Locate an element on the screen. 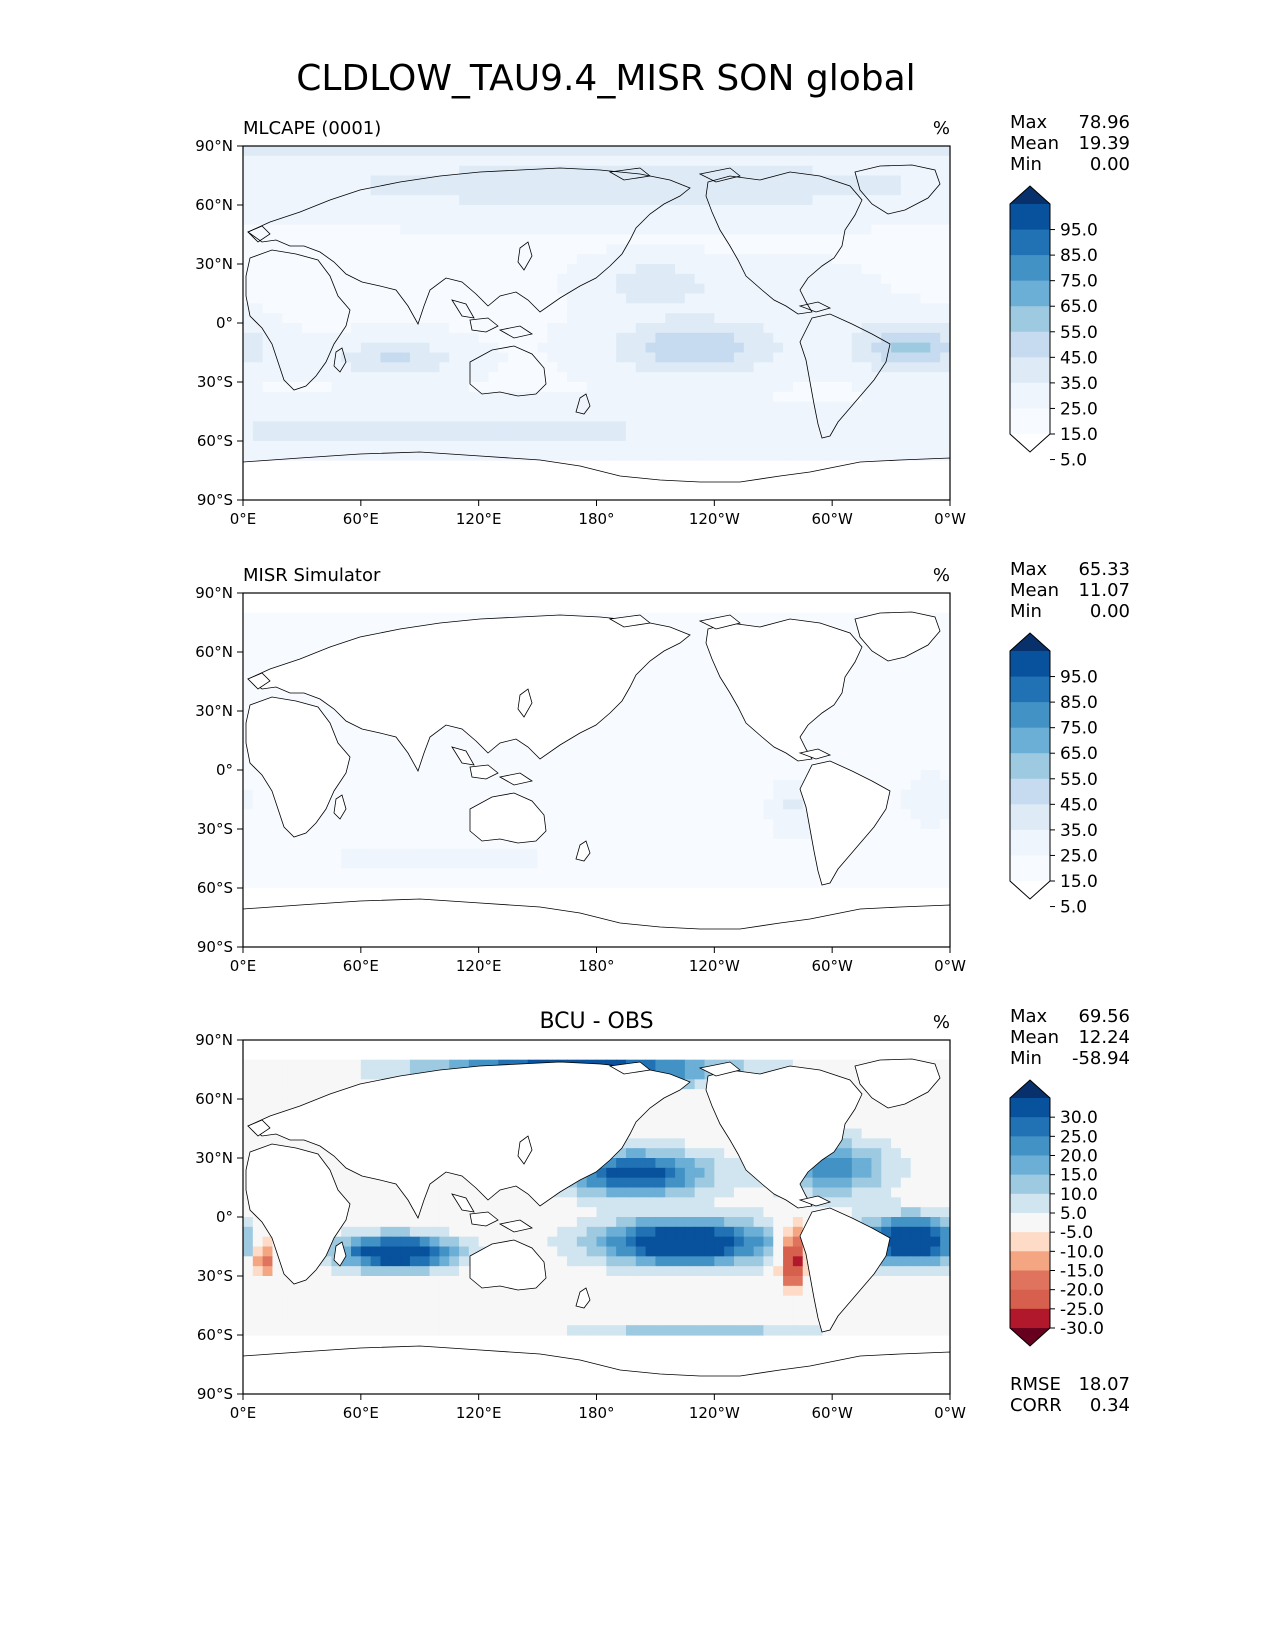 The image size is (1275, 1650). colorbar-tick-label: 95.0 is located at coordinates (1079, 678).